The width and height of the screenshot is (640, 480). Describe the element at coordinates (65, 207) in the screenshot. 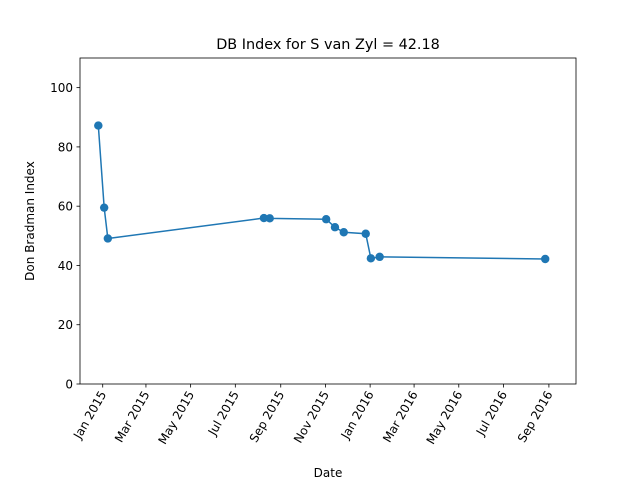

I see `y-tick-label: 60` at that location.